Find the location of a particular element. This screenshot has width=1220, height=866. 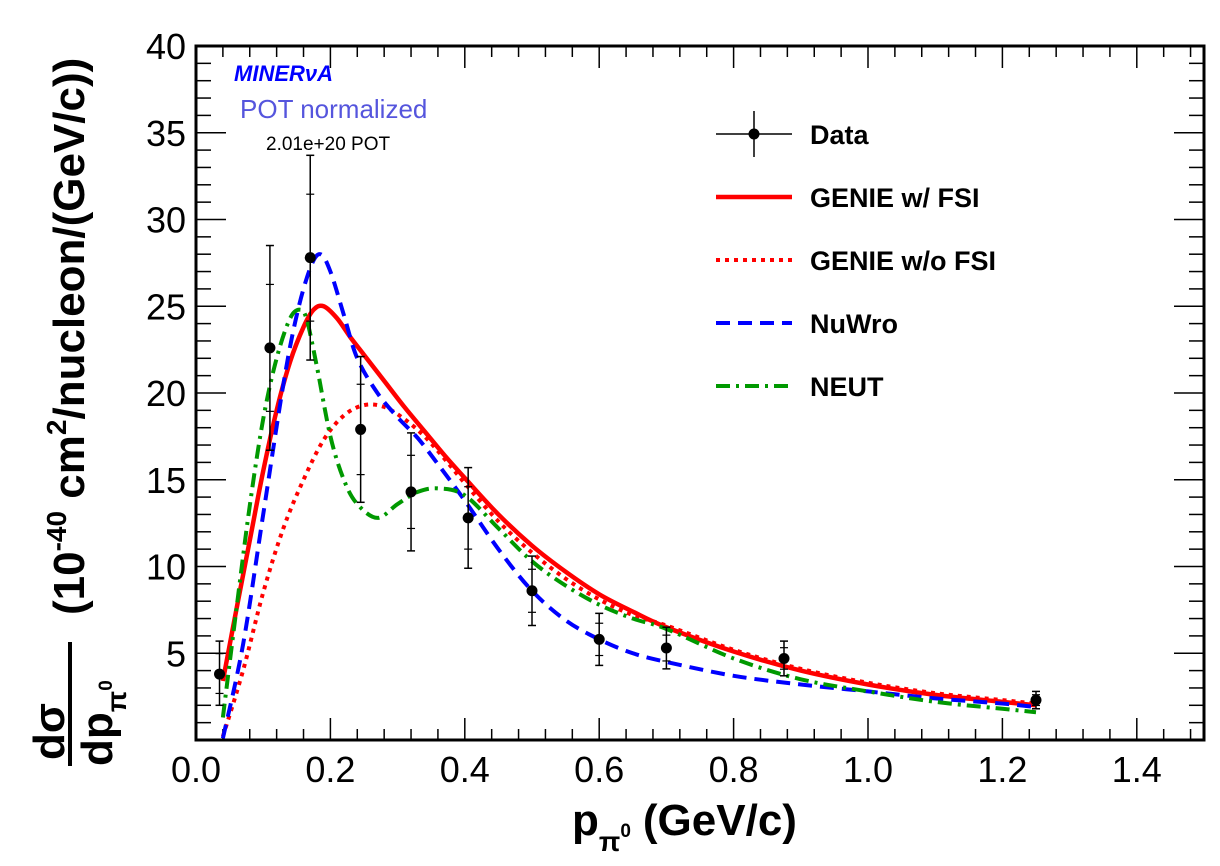

y-tick-label: 15 is located at coordinates (166, 480).